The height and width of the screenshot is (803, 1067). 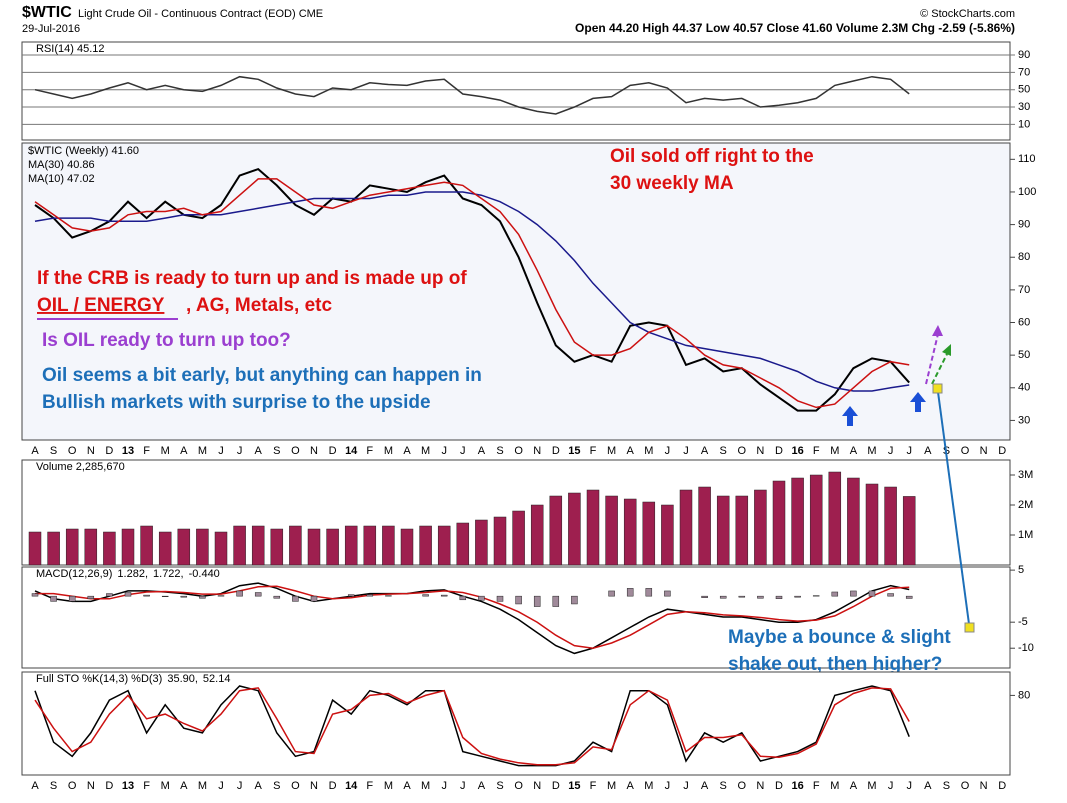 What do you see at coordinates (1024, 72) in the screenshot?
I see `y-tick-label: 70` at bounding box center [1024, 72].